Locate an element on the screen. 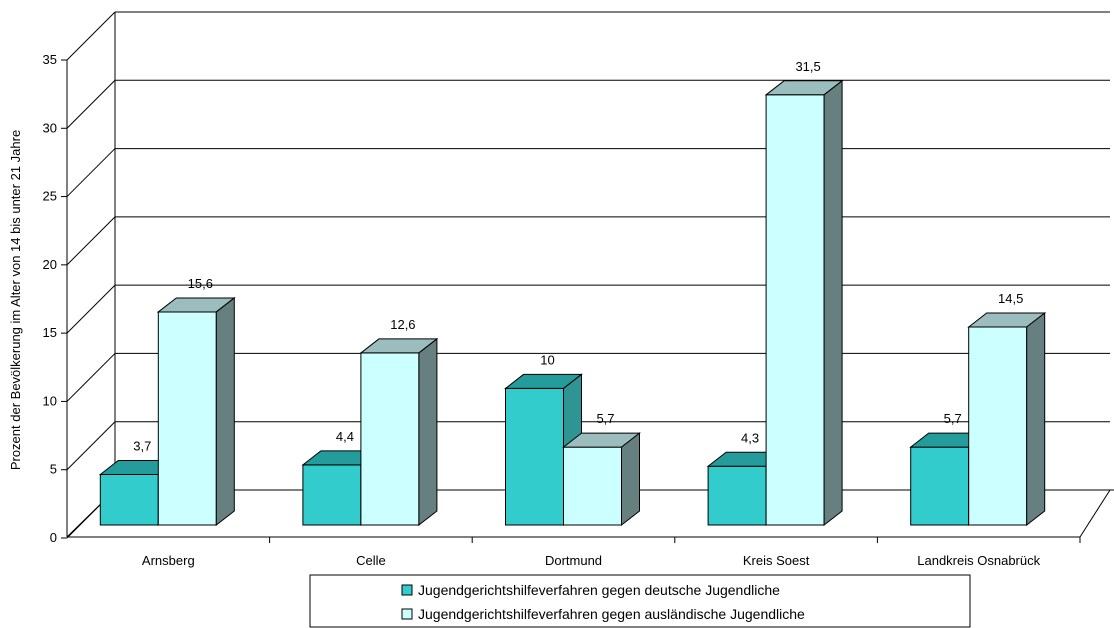 The image size is (1114, 628). data-label-0-2: 10 is located at coordinates (547, 359).